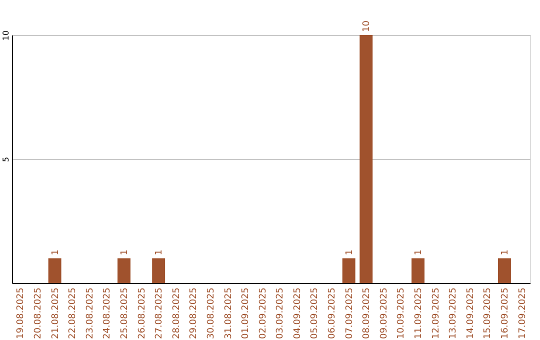 Image resolution: width=540 pixels, height=340 pixels. I want to click on x-tick-label: 26.08.2025, so click(142, 314).